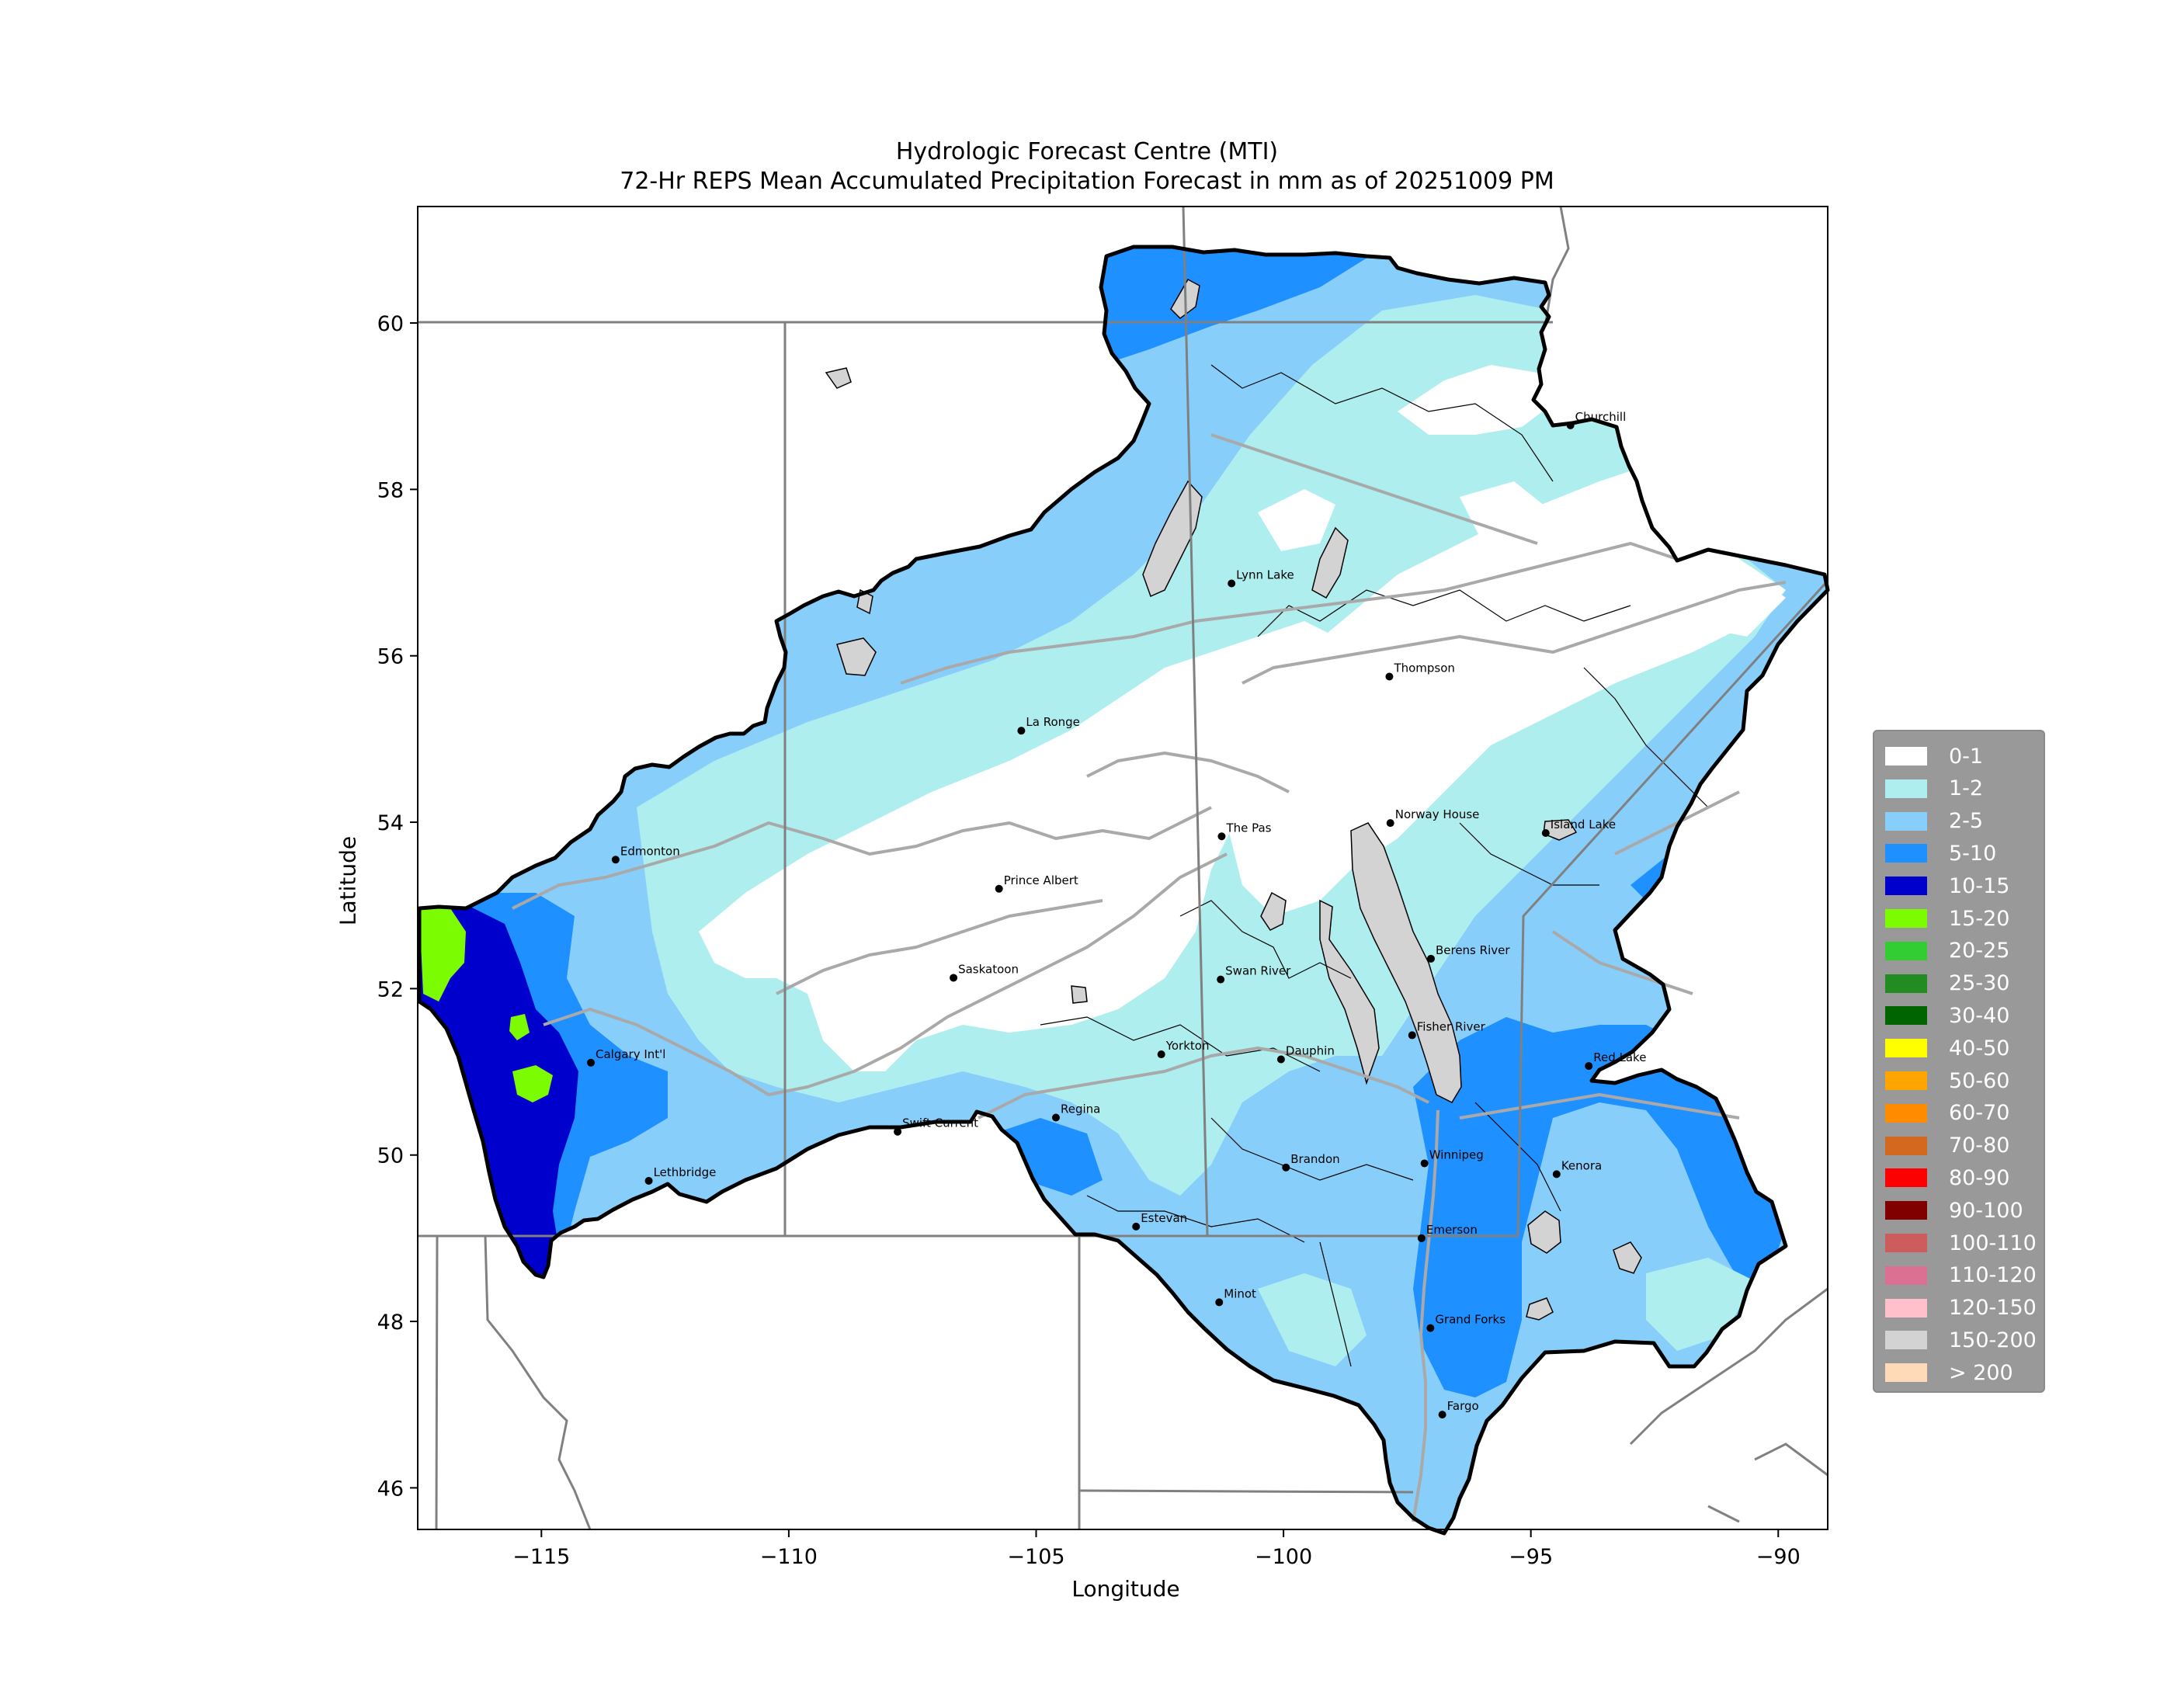 The image size is (2174, 1708). Describe the element at coordinates (1967, 789) in the screenshot. I see `legend-label: 1-2` at that location.